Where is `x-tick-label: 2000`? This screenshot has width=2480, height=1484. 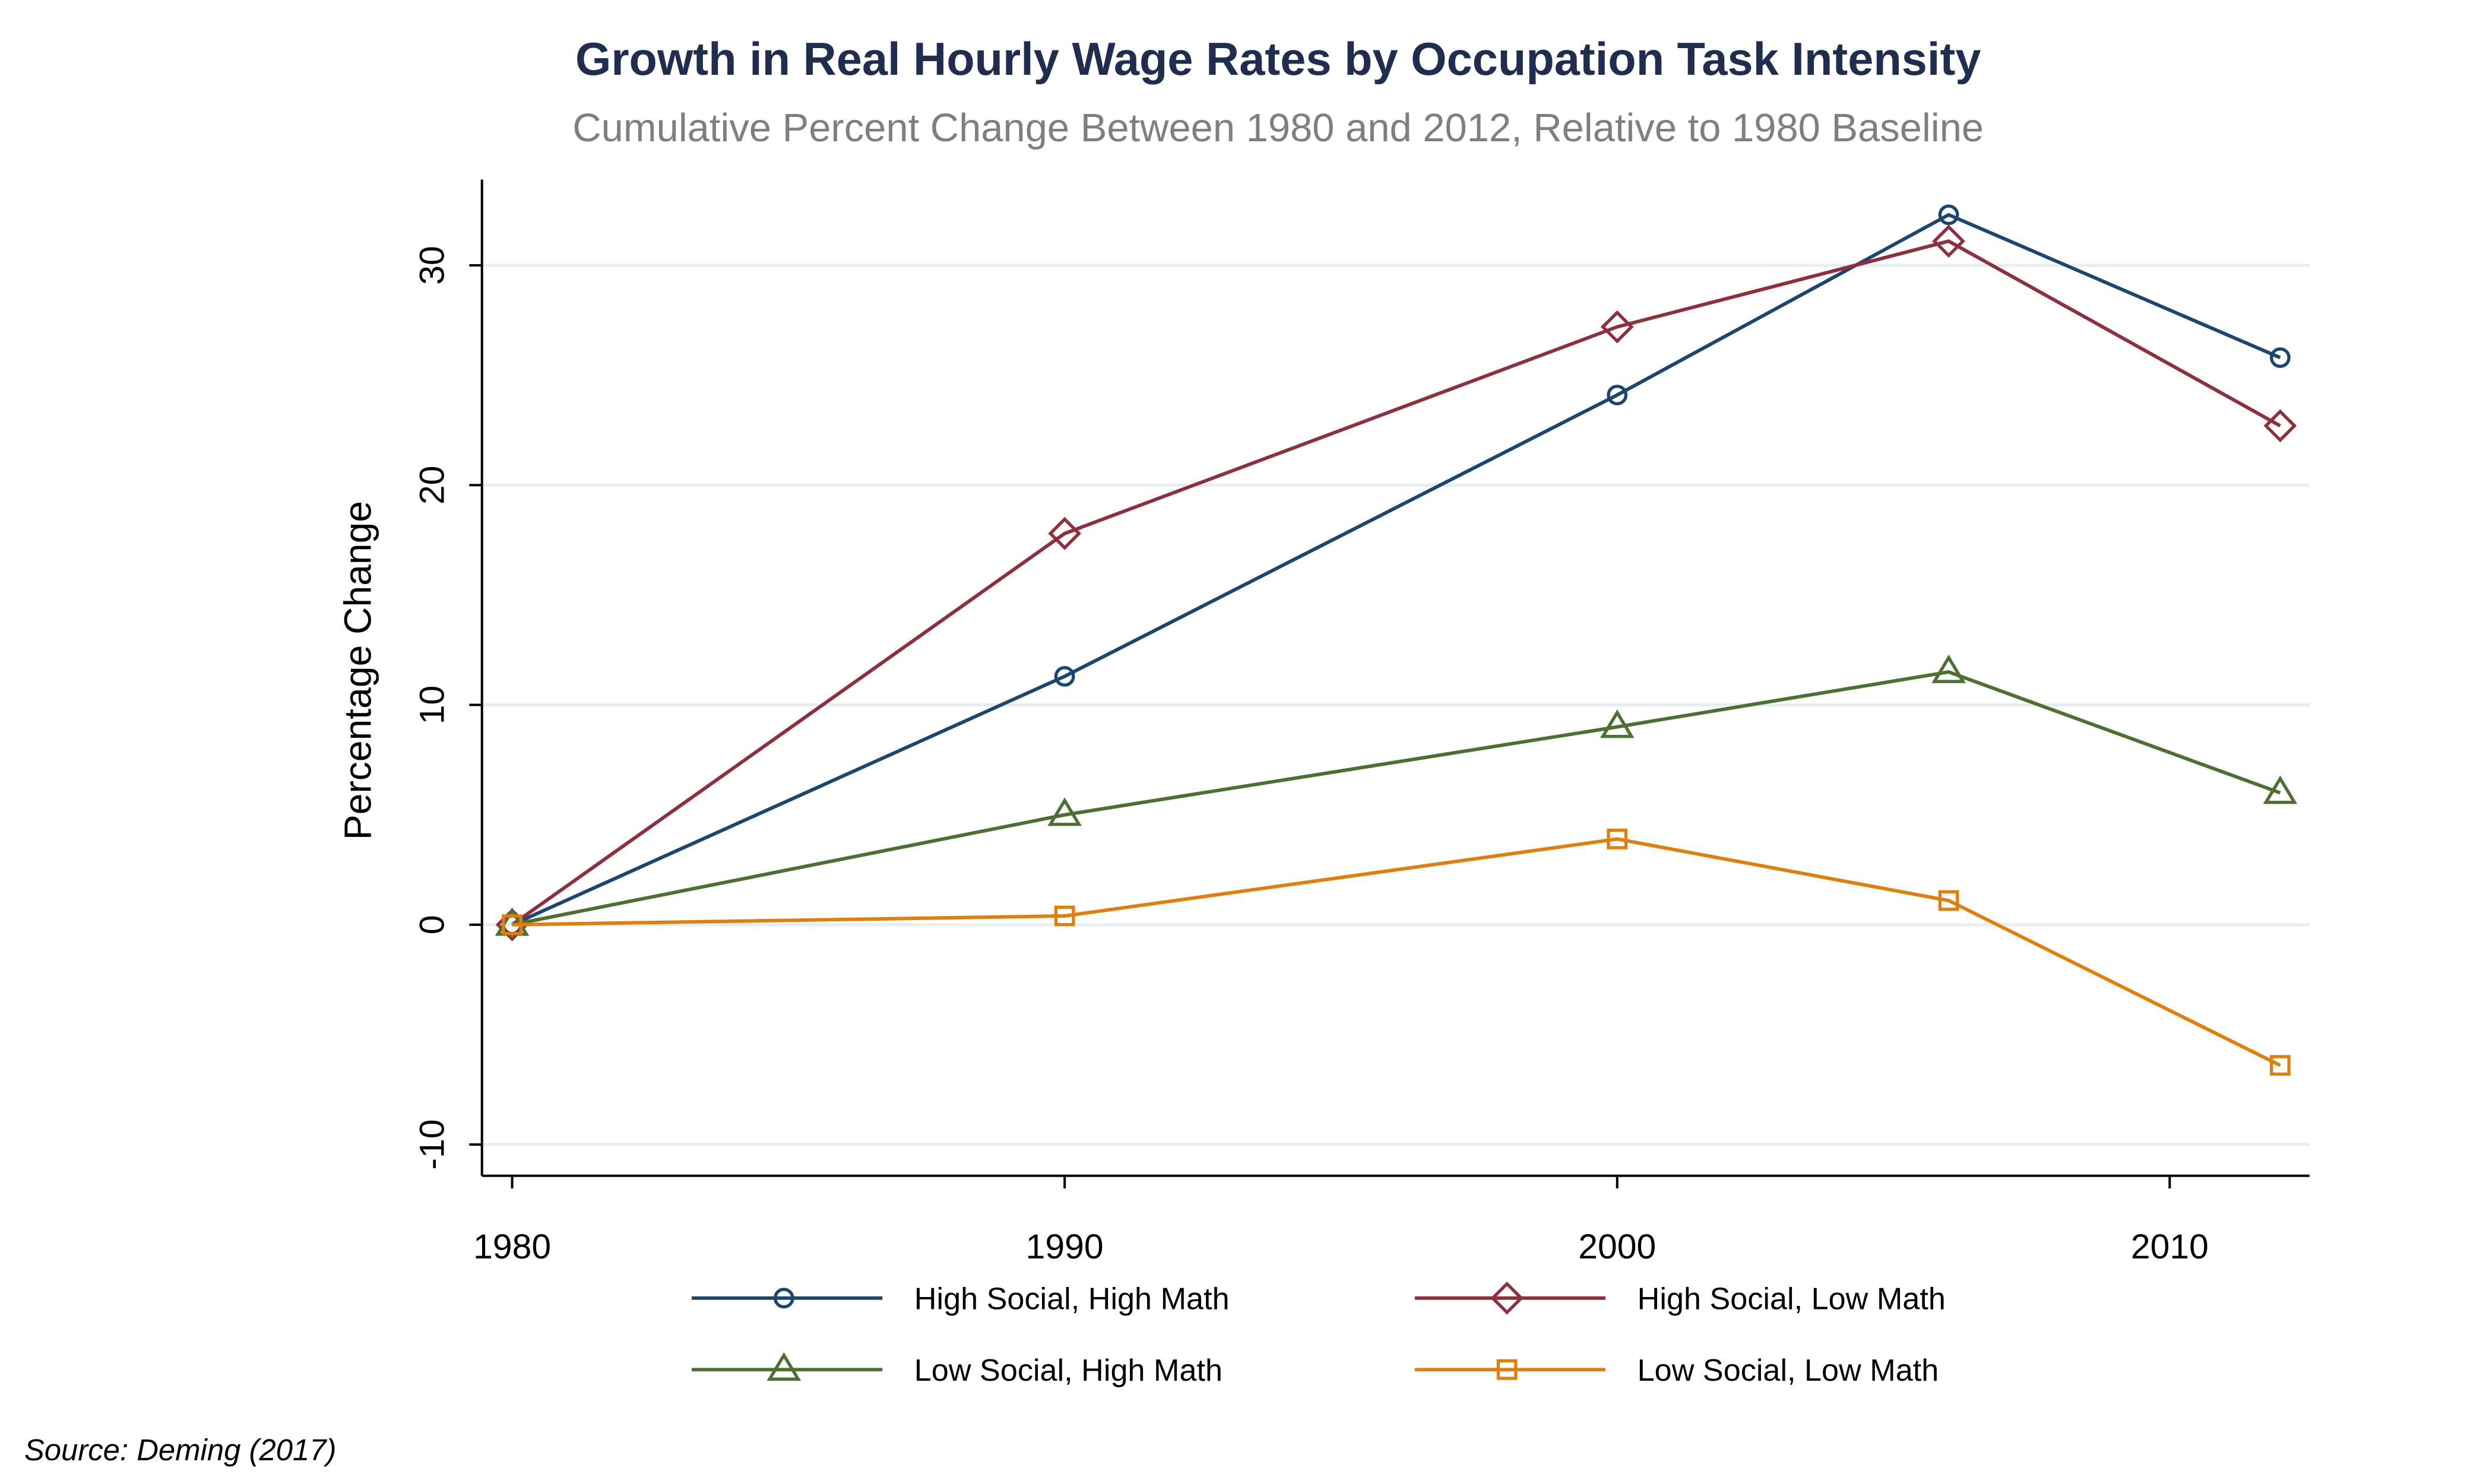
x-tick-label: 2000 is located at coordinates (1617, 1247).